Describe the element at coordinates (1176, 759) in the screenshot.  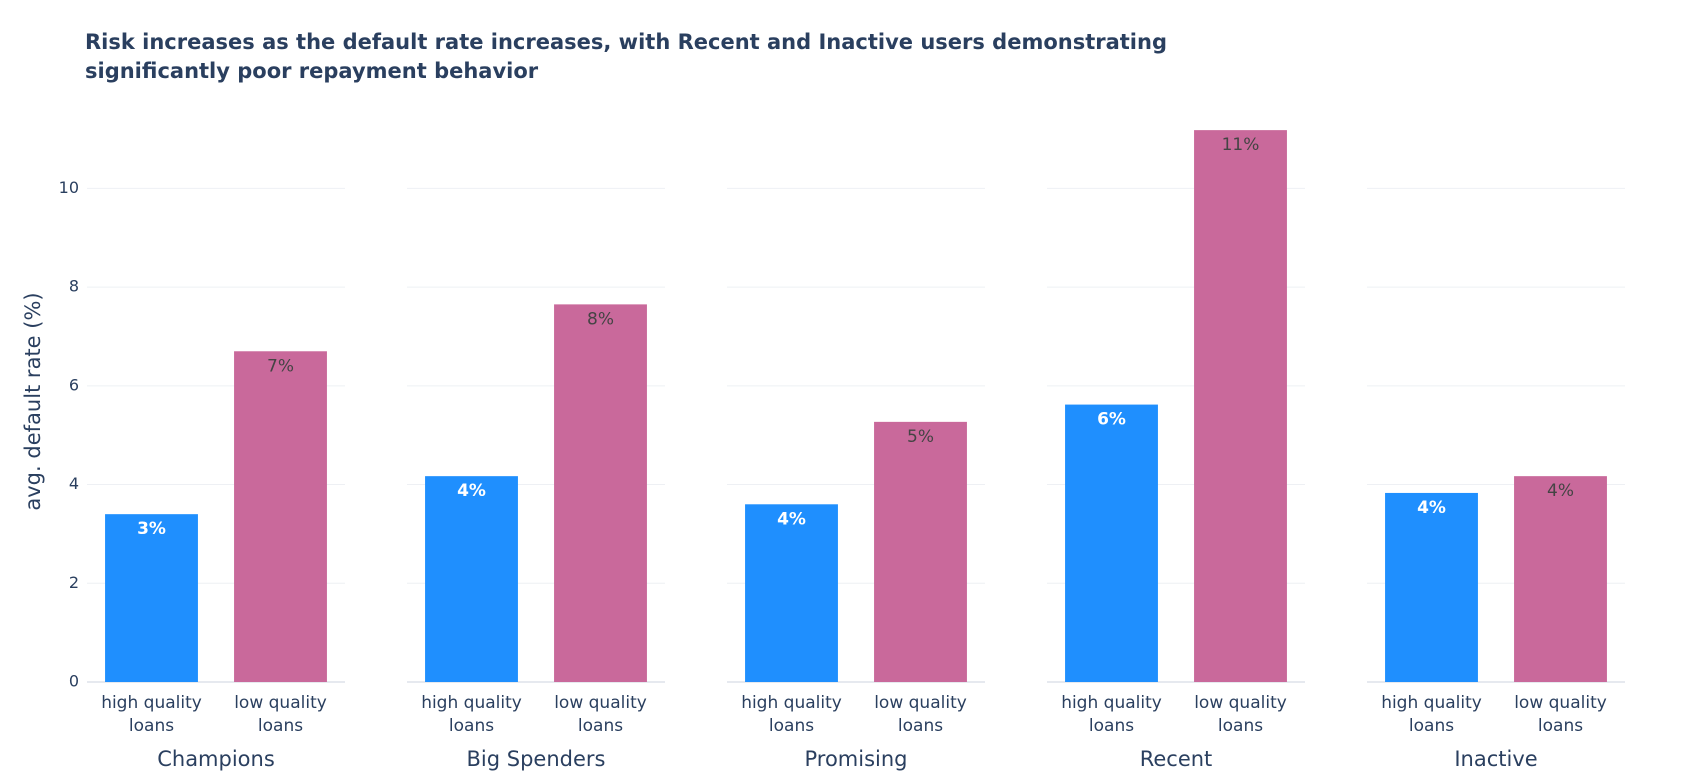
I see `panel-title: Recent` at that location.